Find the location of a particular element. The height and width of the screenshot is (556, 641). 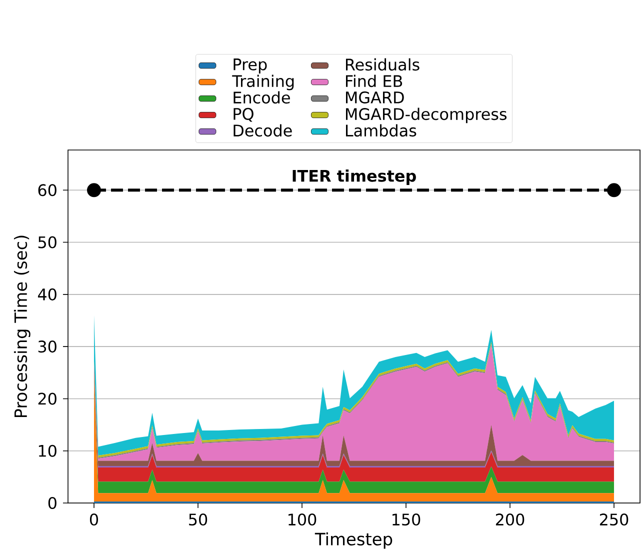

x-axis-title: Timestep is located at coordinates (353, 540).